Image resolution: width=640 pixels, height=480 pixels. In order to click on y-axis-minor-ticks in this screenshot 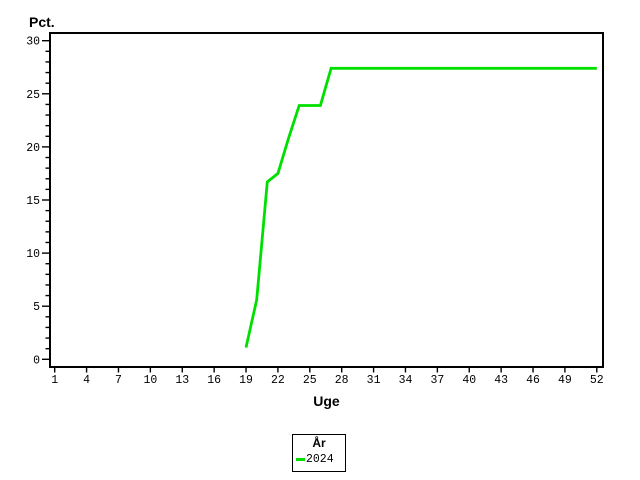, I will do `click(47, 200)`.